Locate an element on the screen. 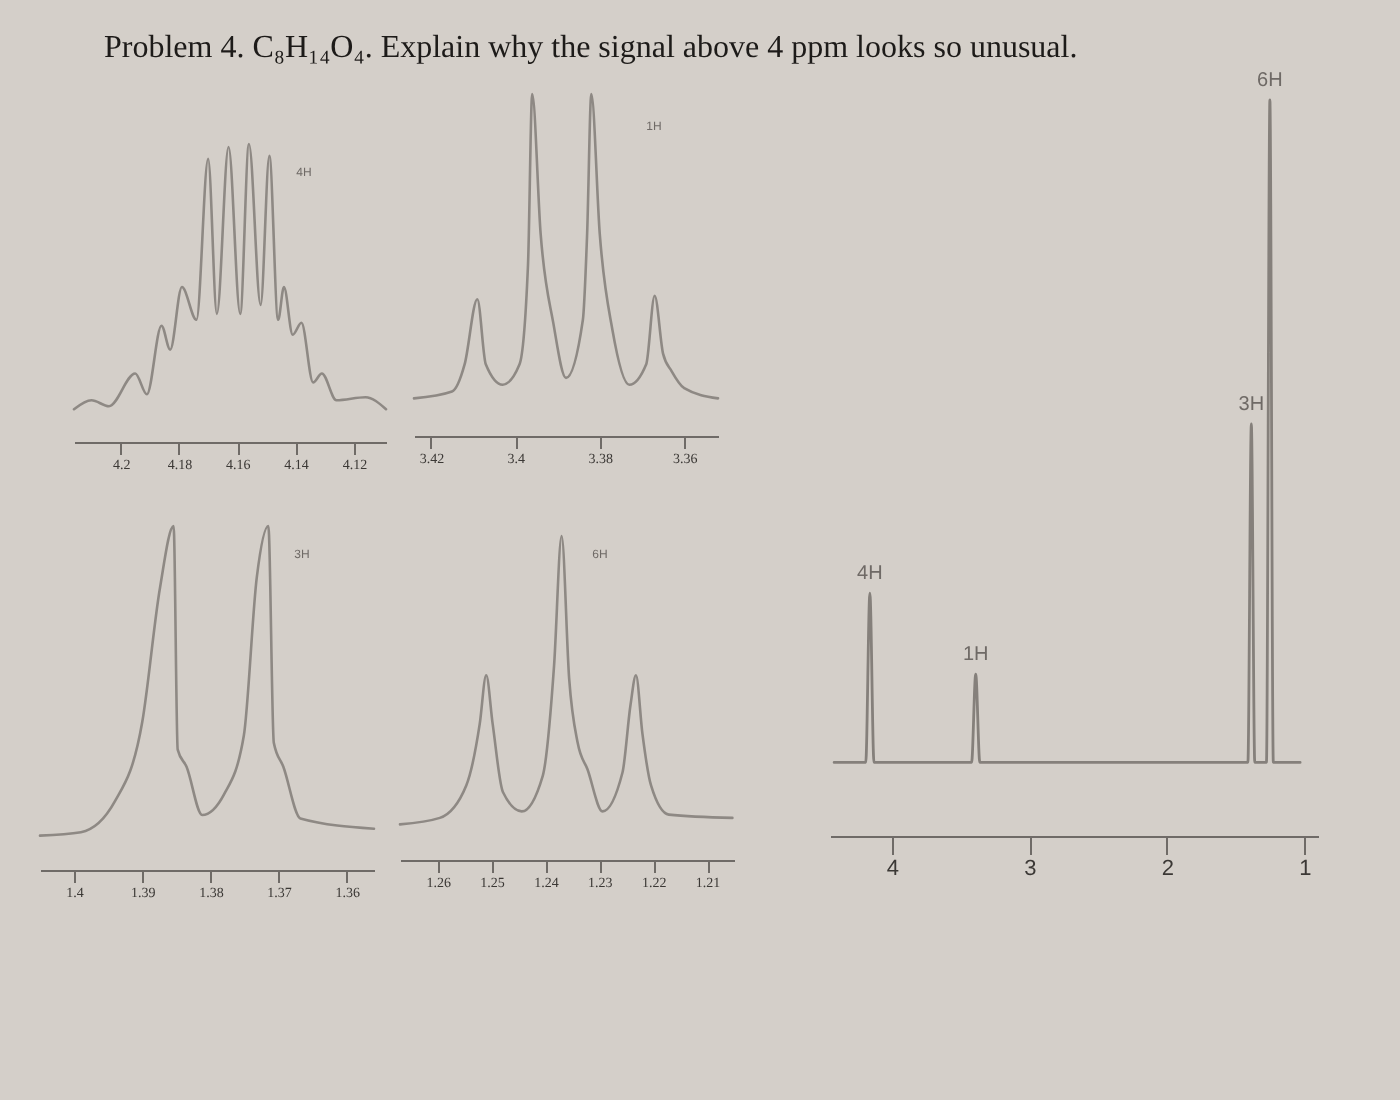 Image resolution: width=1400 pixels, height=1100 pixels. x-tick-label: 3 is located at coordinates (1030, 869).